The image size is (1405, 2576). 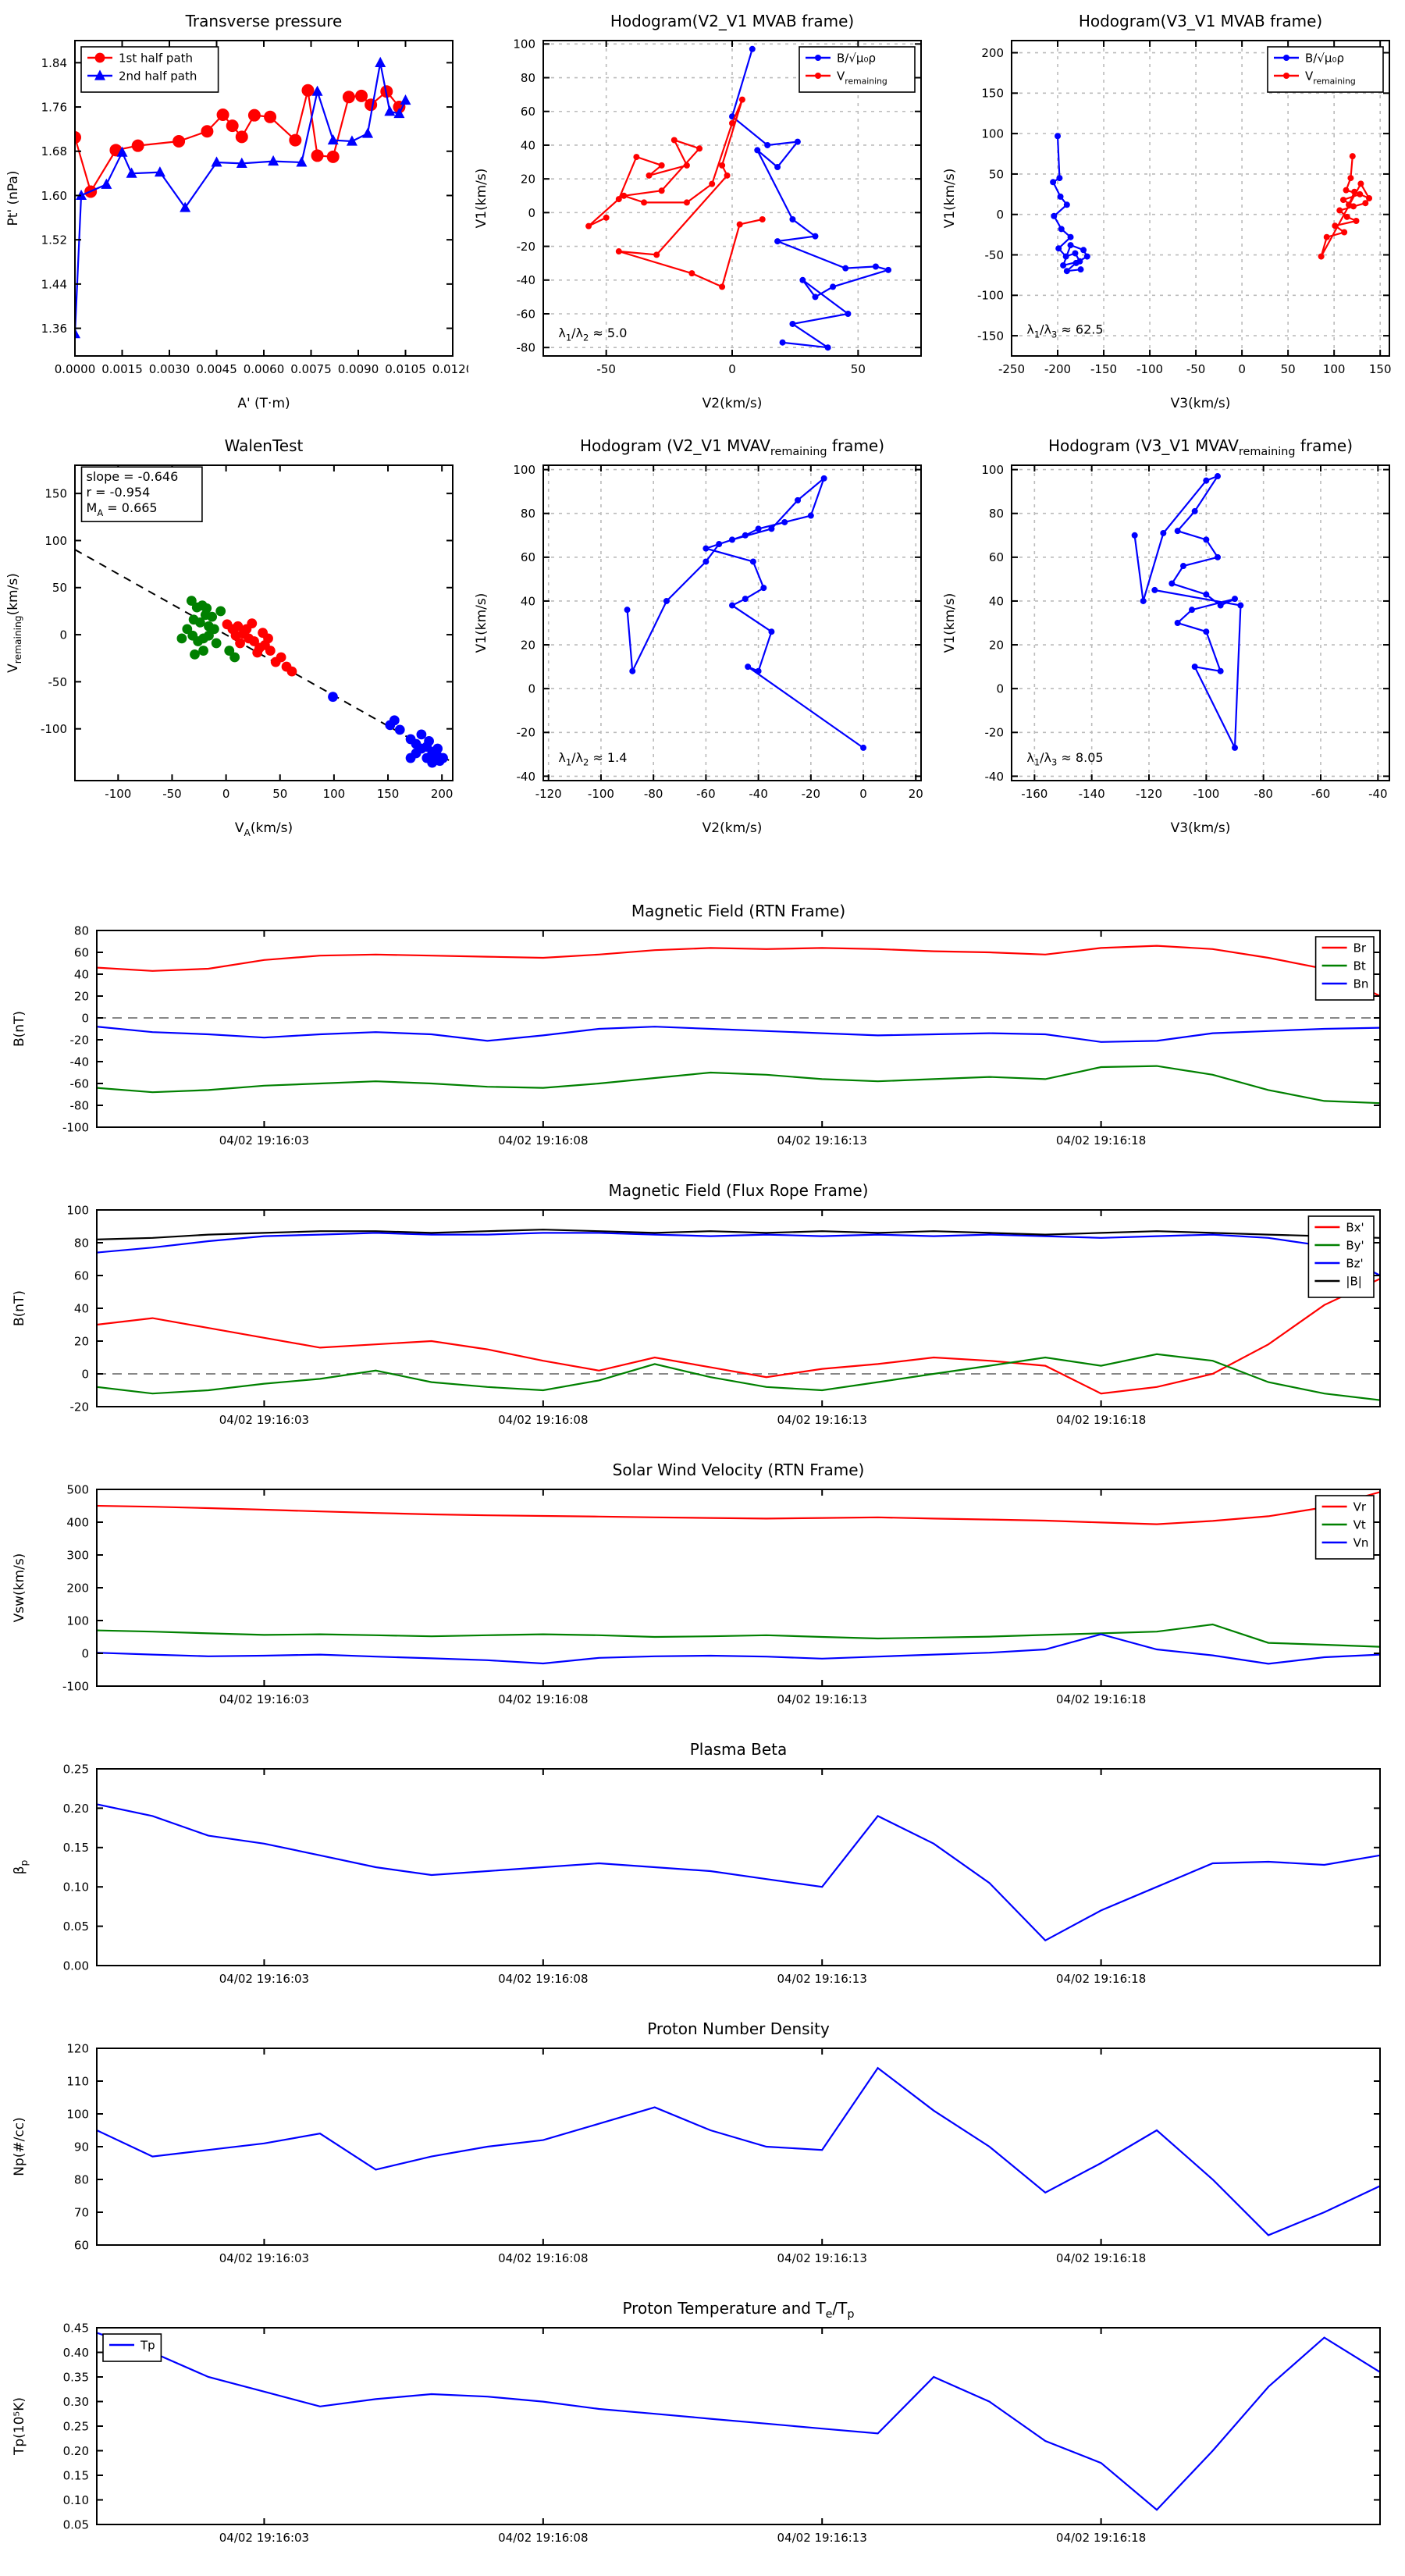 What do you see at coordinates (1354, 1282) in the screenshot?
I see `svg-text: |B|` at bounding box center [1354, 1282].